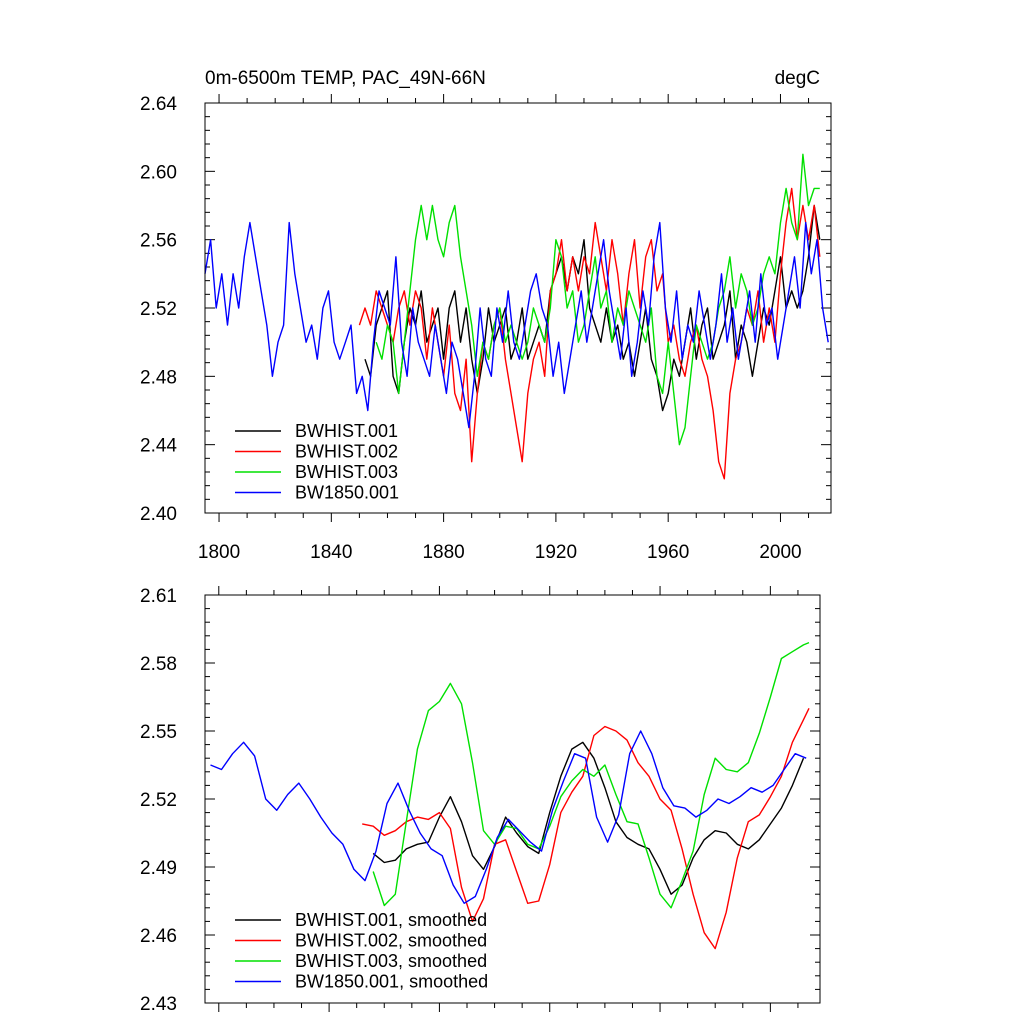 The height and width of the screenshot is (1024, 1024). Describe the element at coordinates (158, 936) in the screenshot. I see `y-tick-label: 2.46` at that location.